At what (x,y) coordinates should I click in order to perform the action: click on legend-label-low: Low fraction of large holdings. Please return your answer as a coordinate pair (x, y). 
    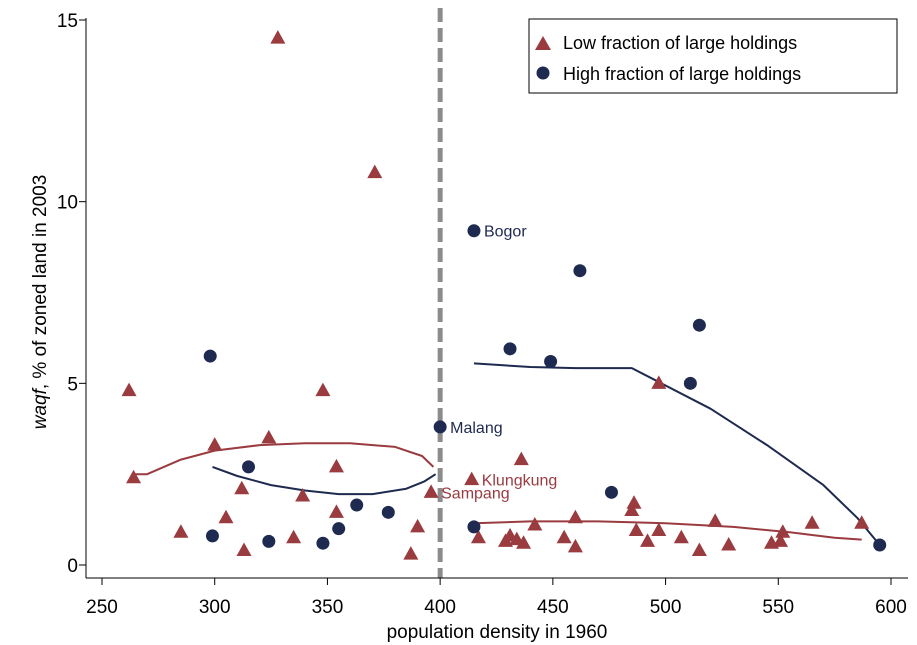
    Looking at the image, I should click on (680, 43).